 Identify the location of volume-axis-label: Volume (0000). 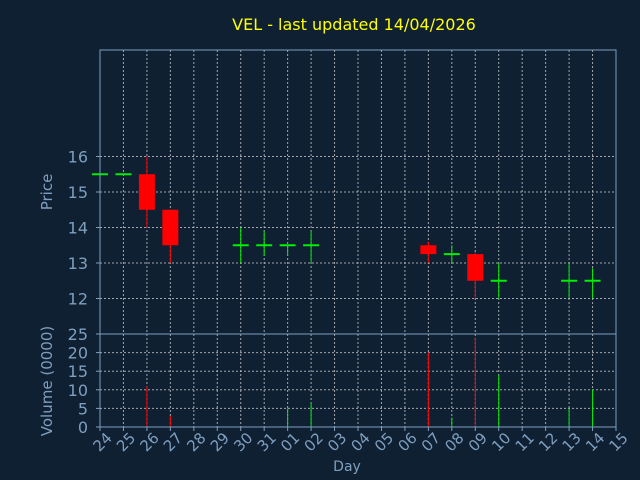
(47, 381).